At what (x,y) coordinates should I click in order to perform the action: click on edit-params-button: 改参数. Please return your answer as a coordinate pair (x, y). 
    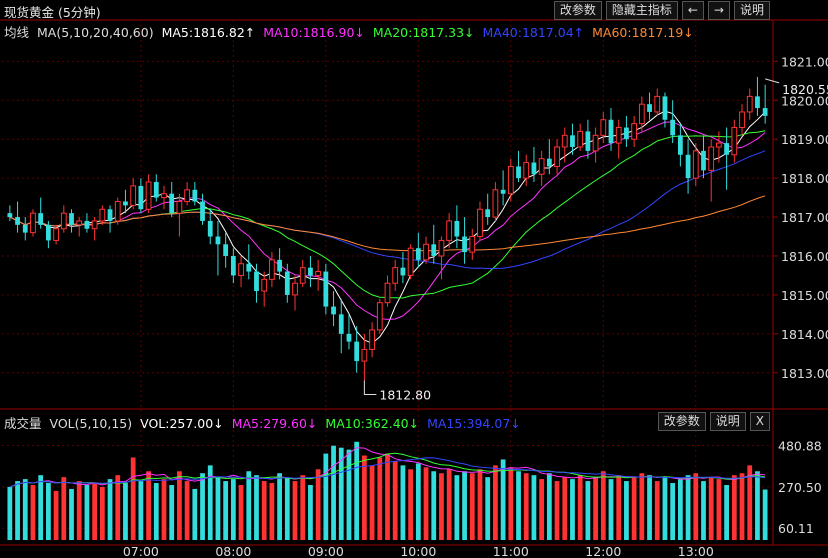
    Looking at the image, I should click on (577, 10).